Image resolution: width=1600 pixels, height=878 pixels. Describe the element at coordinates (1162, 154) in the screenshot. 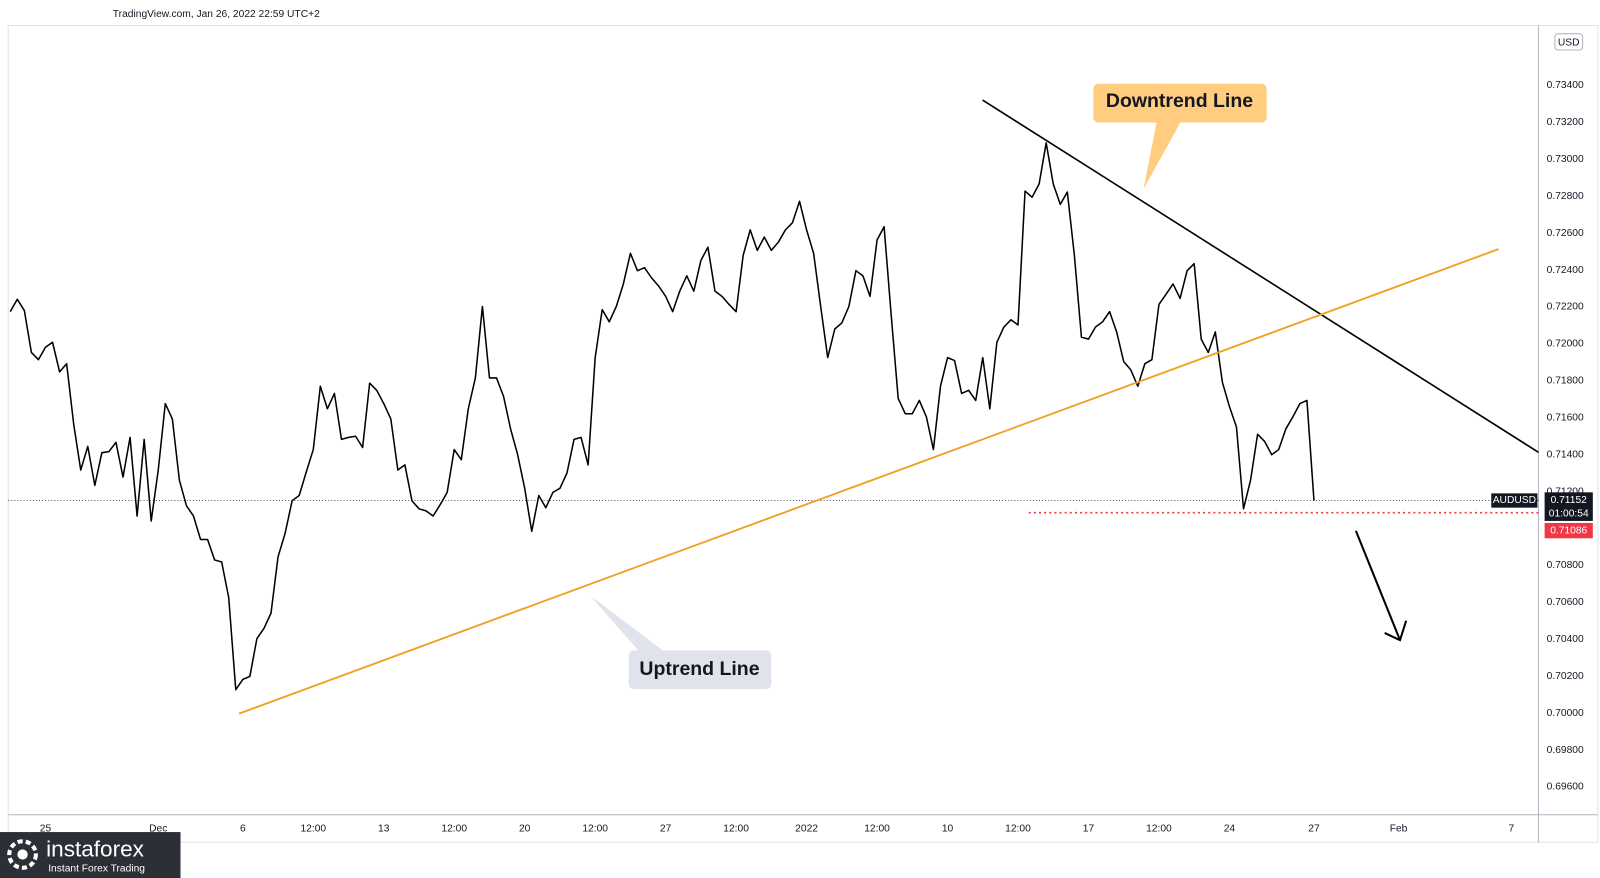

I see `callout-pointer` at that location.